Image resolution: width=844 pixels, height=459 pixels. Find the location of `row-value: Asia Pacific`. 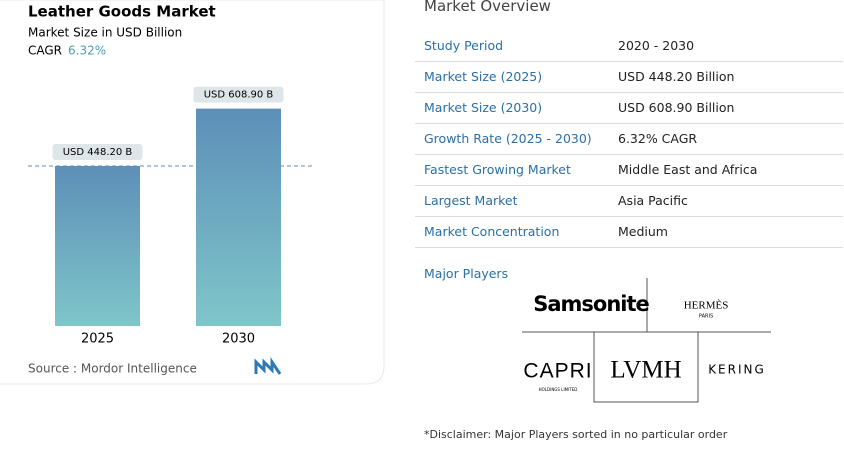

row-value: Asia Pacific is located at coordinates (653, 200).